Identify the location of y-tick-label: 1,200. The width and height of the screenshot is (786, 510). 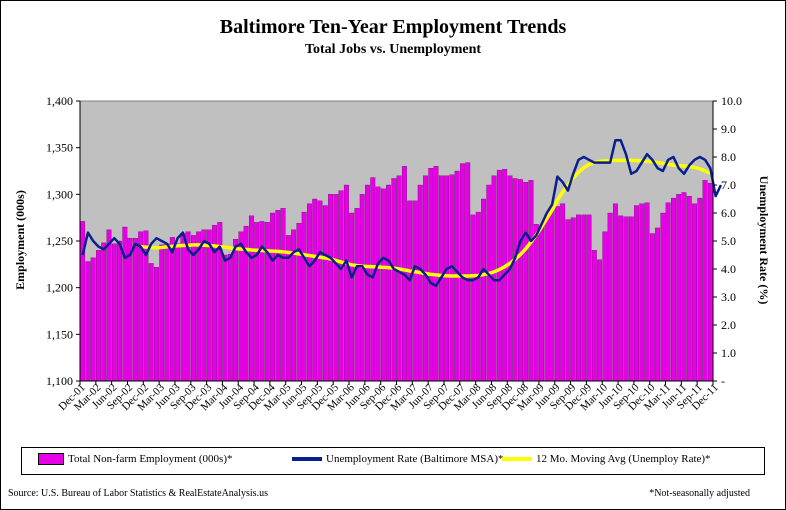
(59, 288).